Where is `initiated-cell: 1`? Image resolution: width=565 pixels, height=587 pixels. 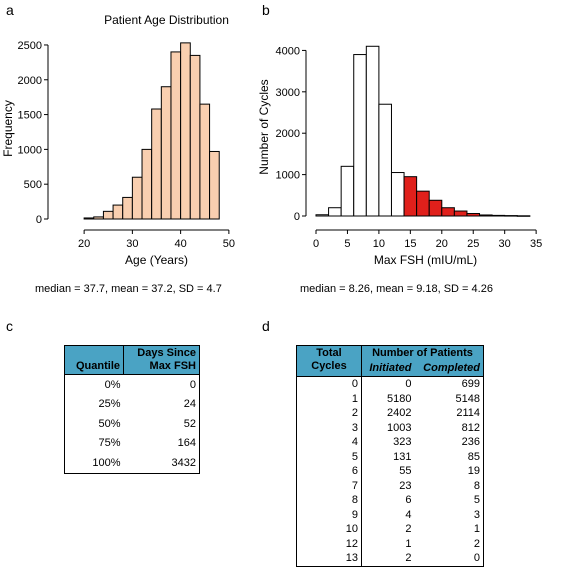 initiated-cell: 1 is located at coordinates (408, 543).